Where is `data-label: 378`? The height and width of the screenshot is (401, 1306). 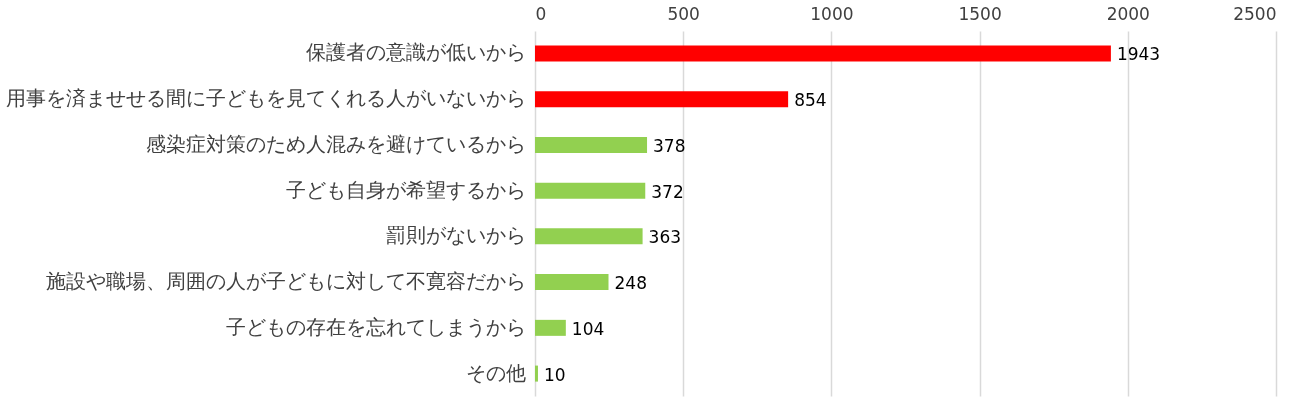
data-label: 378 is located at coordinates (669, 145).